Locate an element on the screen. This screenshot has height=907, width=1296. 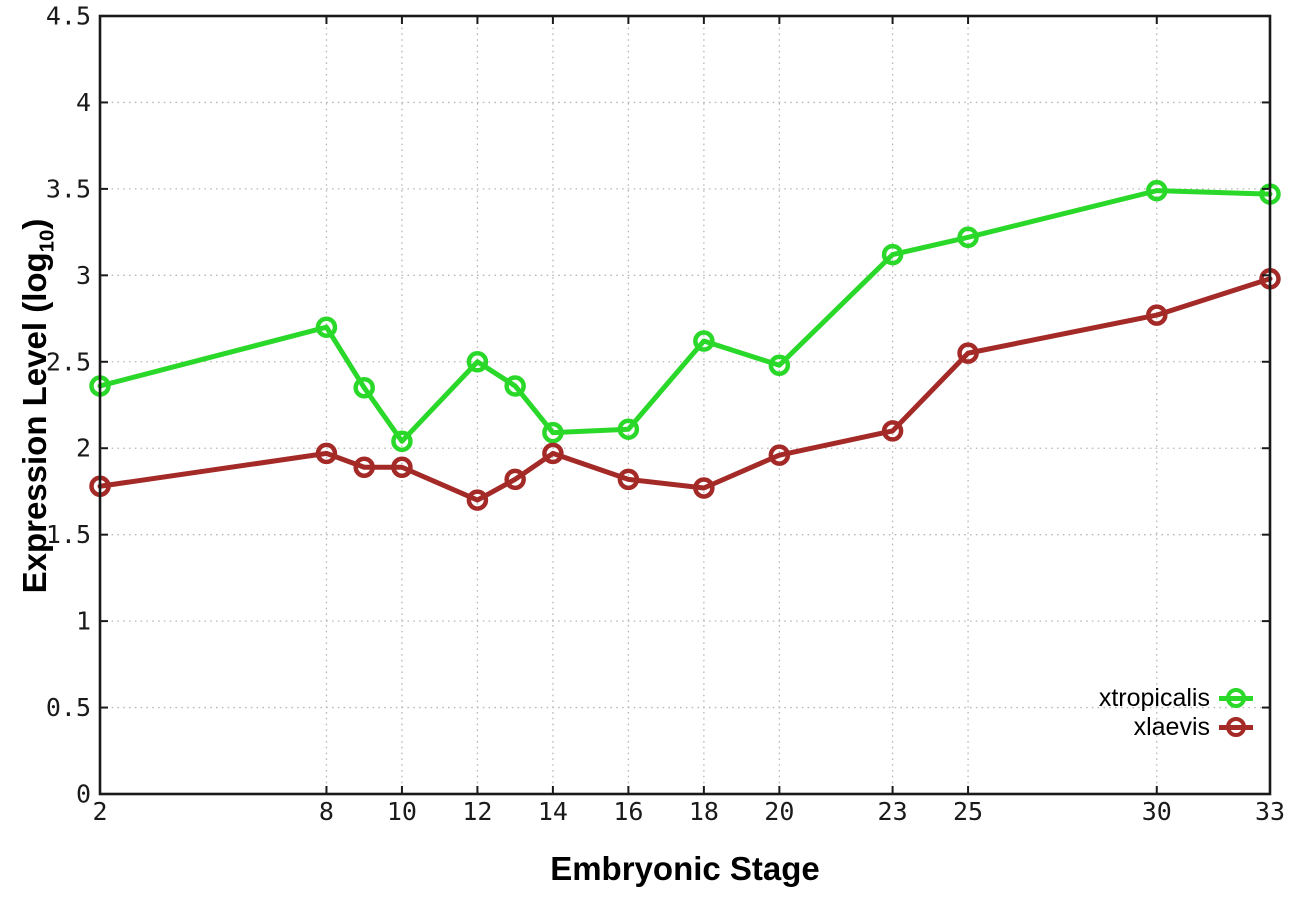
y-axis-title: Expression Level (log10) is located at coordinates (37, 406).